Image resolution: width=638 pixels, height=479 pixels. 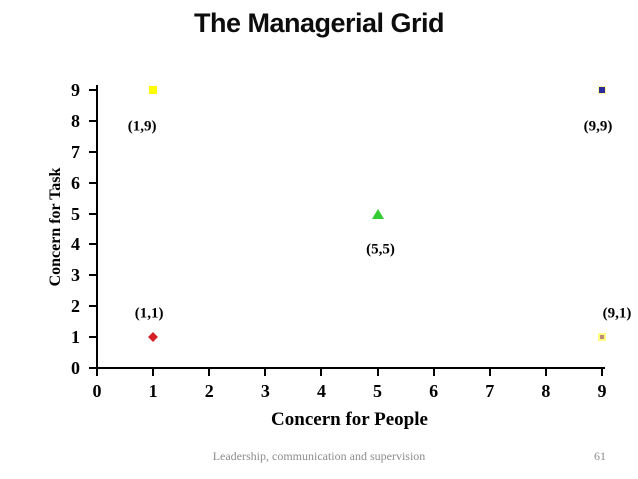 I want to click on x-tick-label: 0, so click(x=97, y=391).